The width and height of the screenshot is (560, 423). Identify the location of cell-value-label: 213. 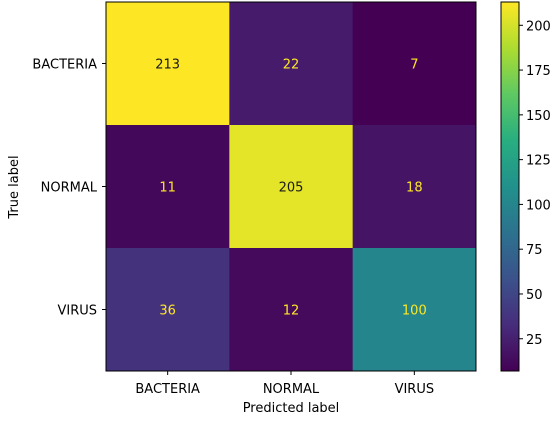
(167, 65).